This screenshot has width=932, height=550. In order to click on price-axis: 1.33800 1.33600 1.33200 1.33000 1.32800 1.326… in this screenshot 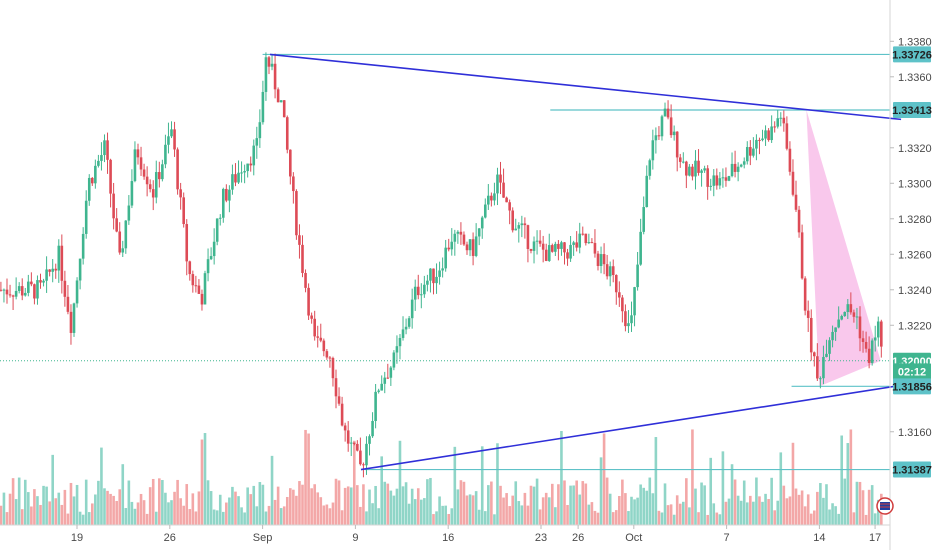, I will do `click(911, 237)`.